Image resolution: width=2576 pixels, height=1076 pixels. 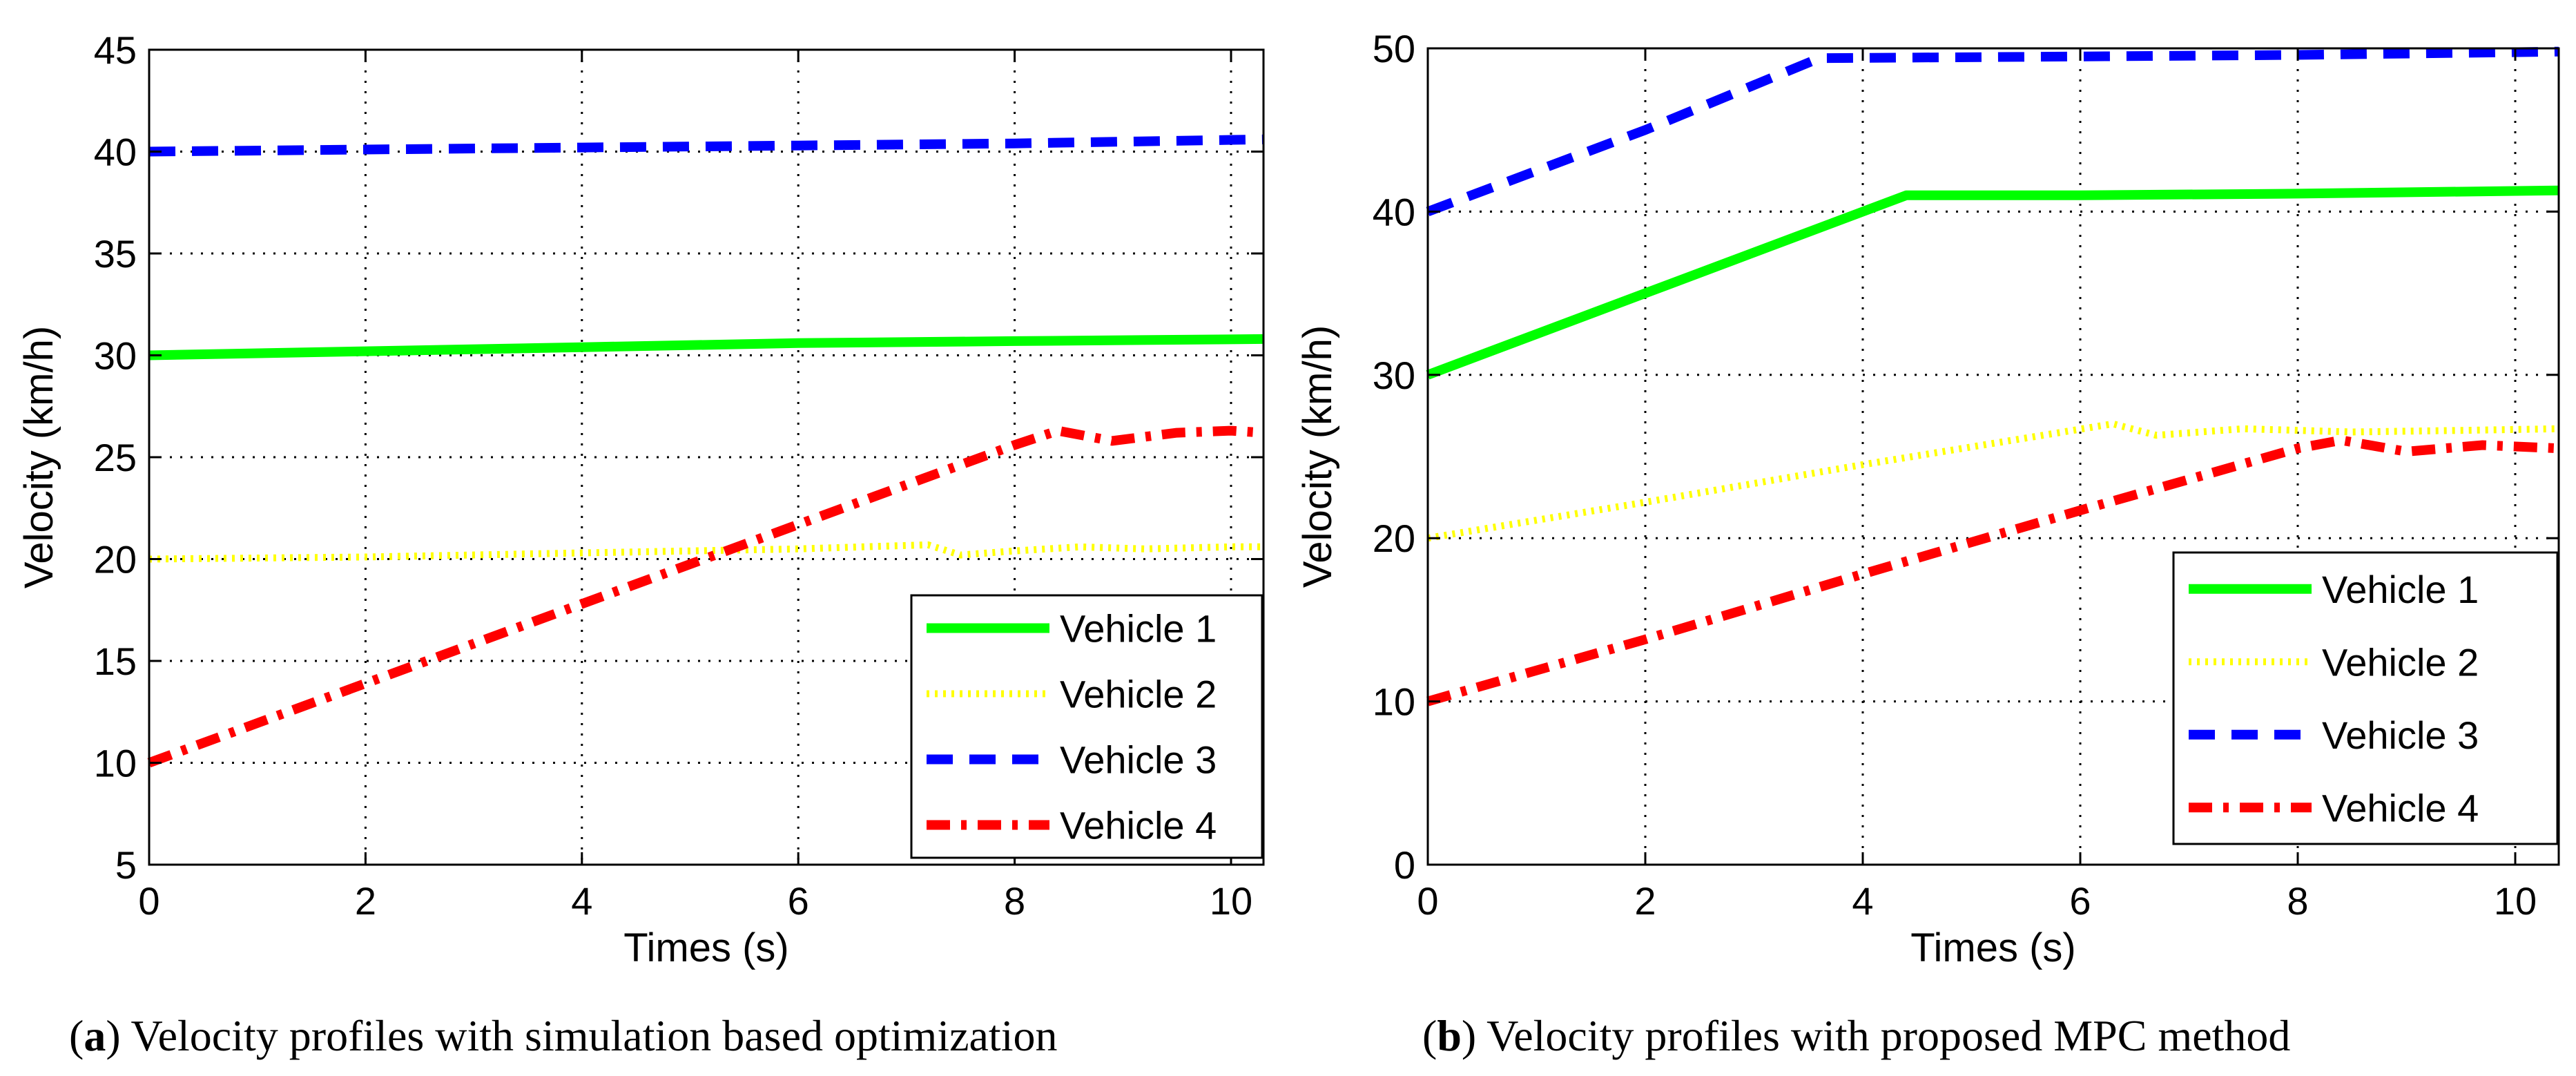 I want to click on y-tick-label: 5, so click(x=126, y=865).